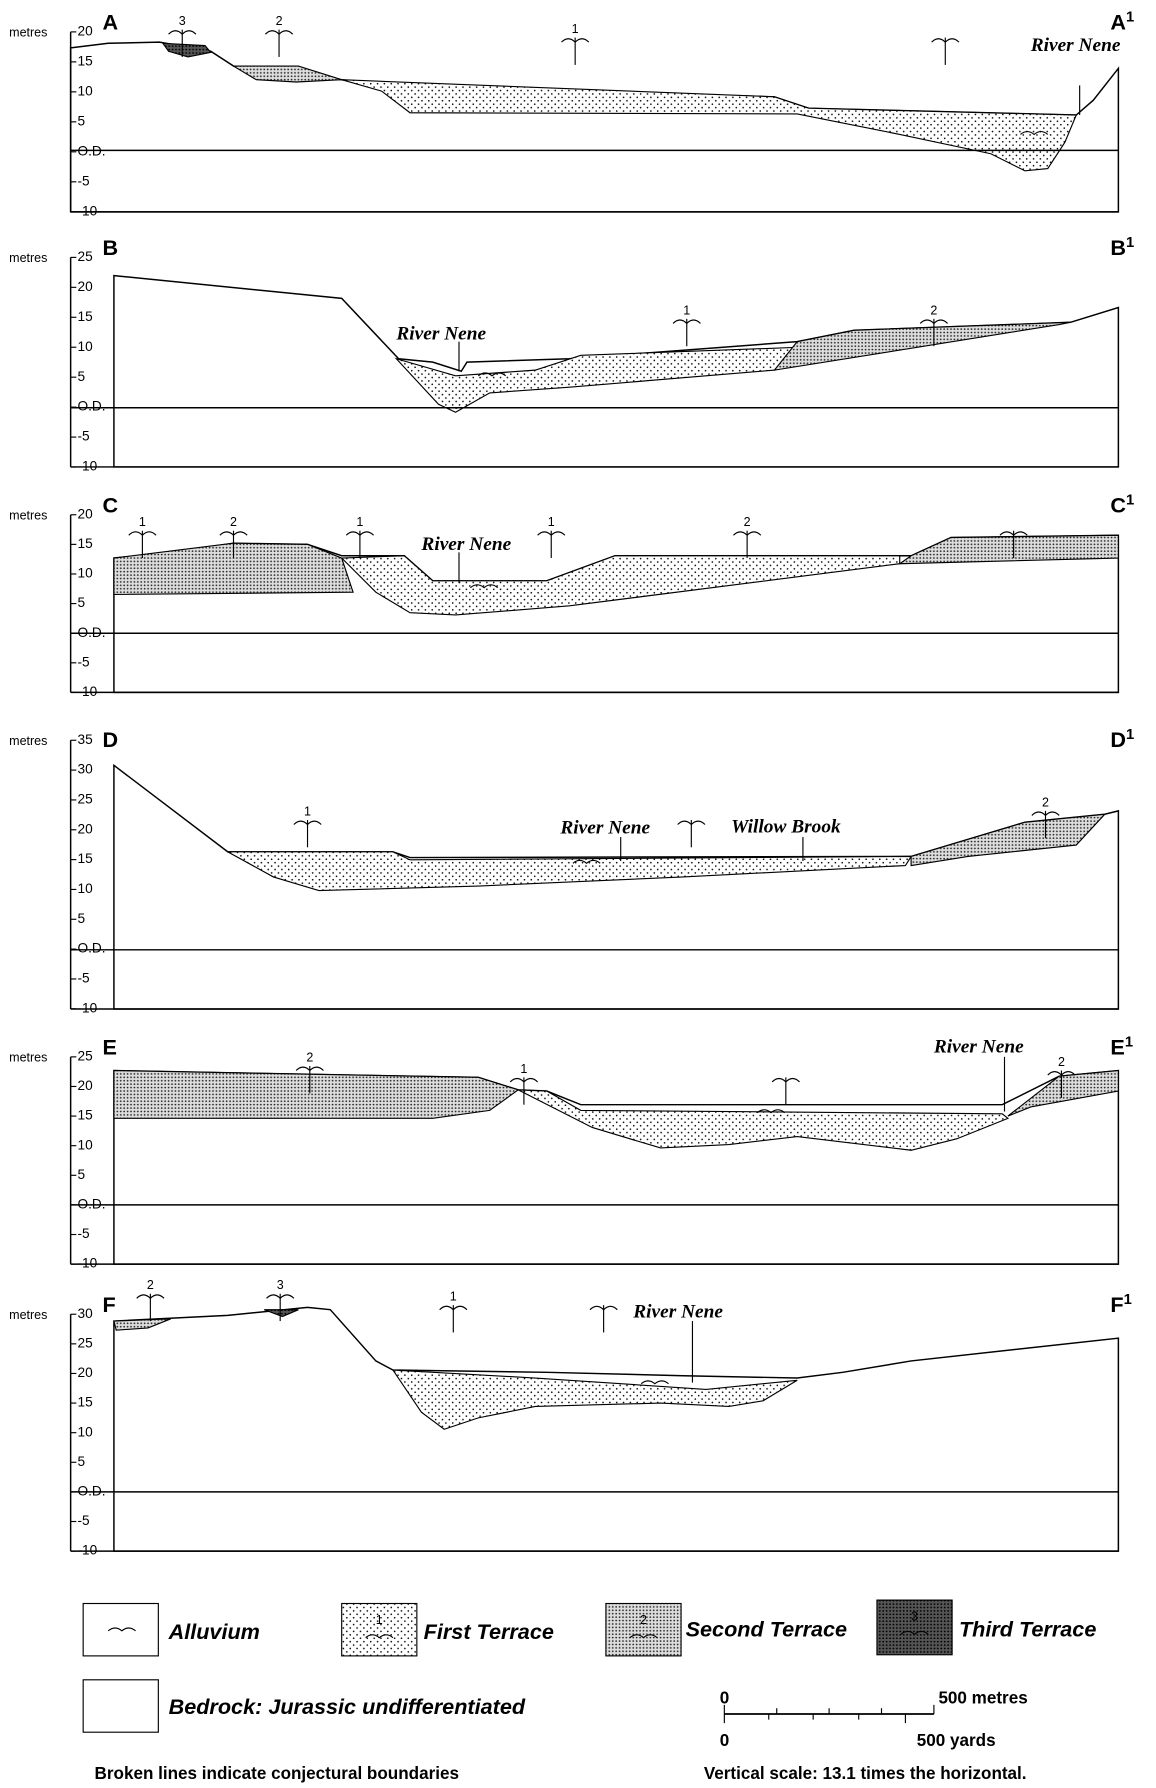  Describe the element at coordinates (956, 1740) in the screenshot. I see `scale-label: 500 yards` at that location.